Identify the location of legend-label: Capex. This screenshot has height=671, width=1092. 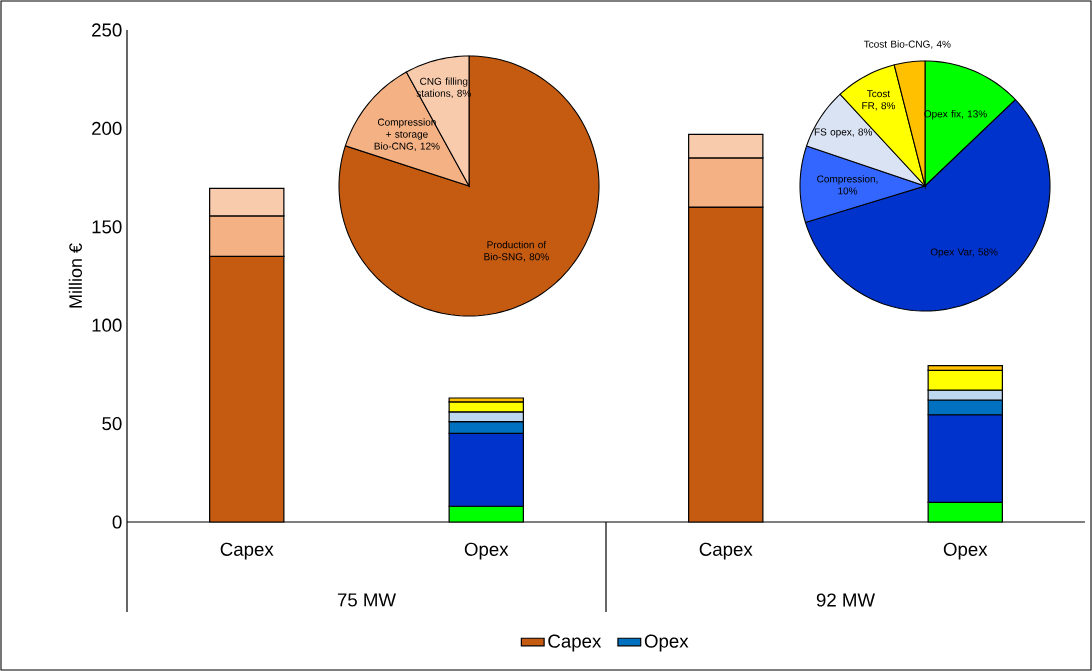
(575, 643).